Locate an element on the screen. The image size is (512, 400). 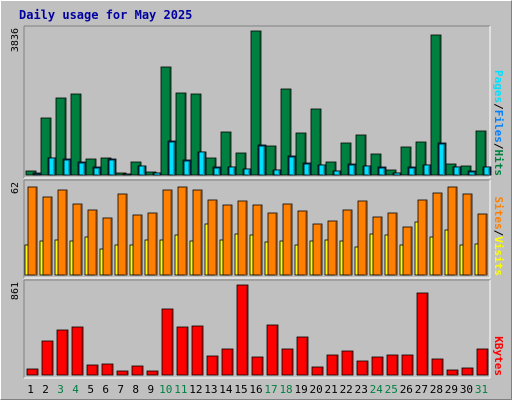
x-tick-label: 31 is located at coordinates (481, 389).